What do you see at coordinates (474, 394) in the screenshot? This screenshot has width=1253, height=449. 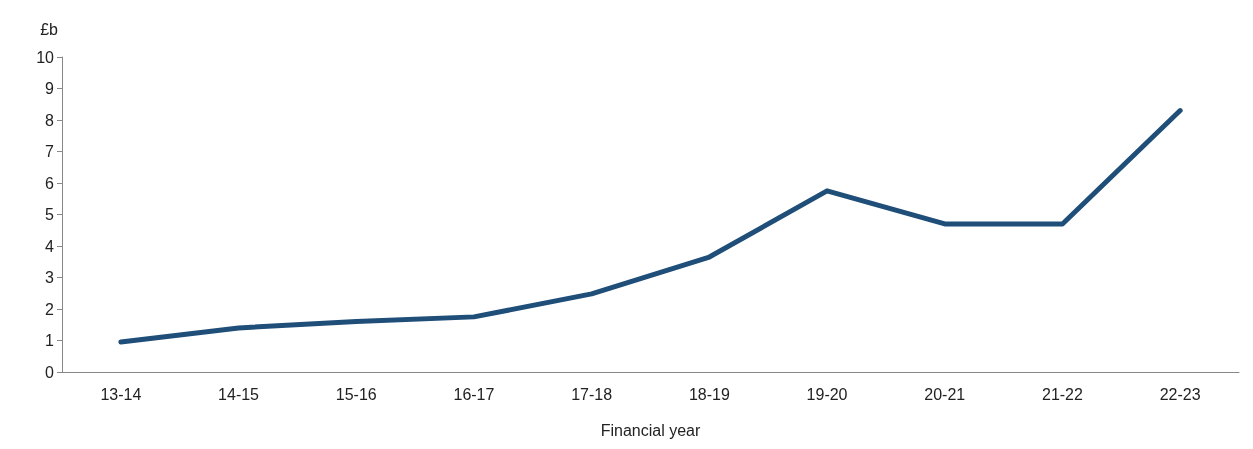 I see `x-tick-label: 16-17` at bounding box center [474, 394].